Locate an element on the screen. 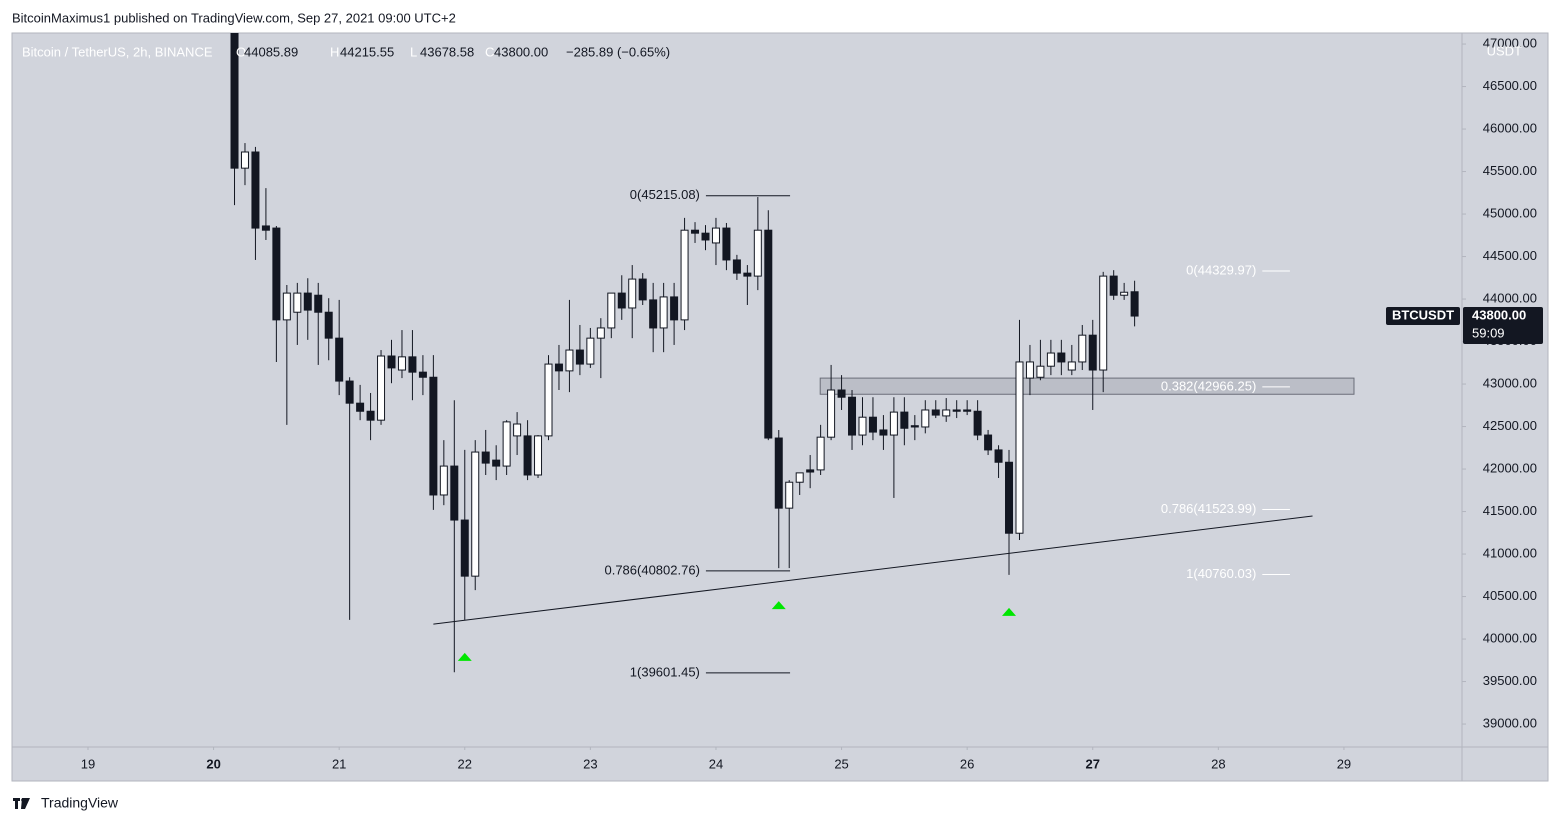 The width and height of the screenshot is (1561, 831). y-tick-label: 47000.00 is located at coordinates (1510, 42).